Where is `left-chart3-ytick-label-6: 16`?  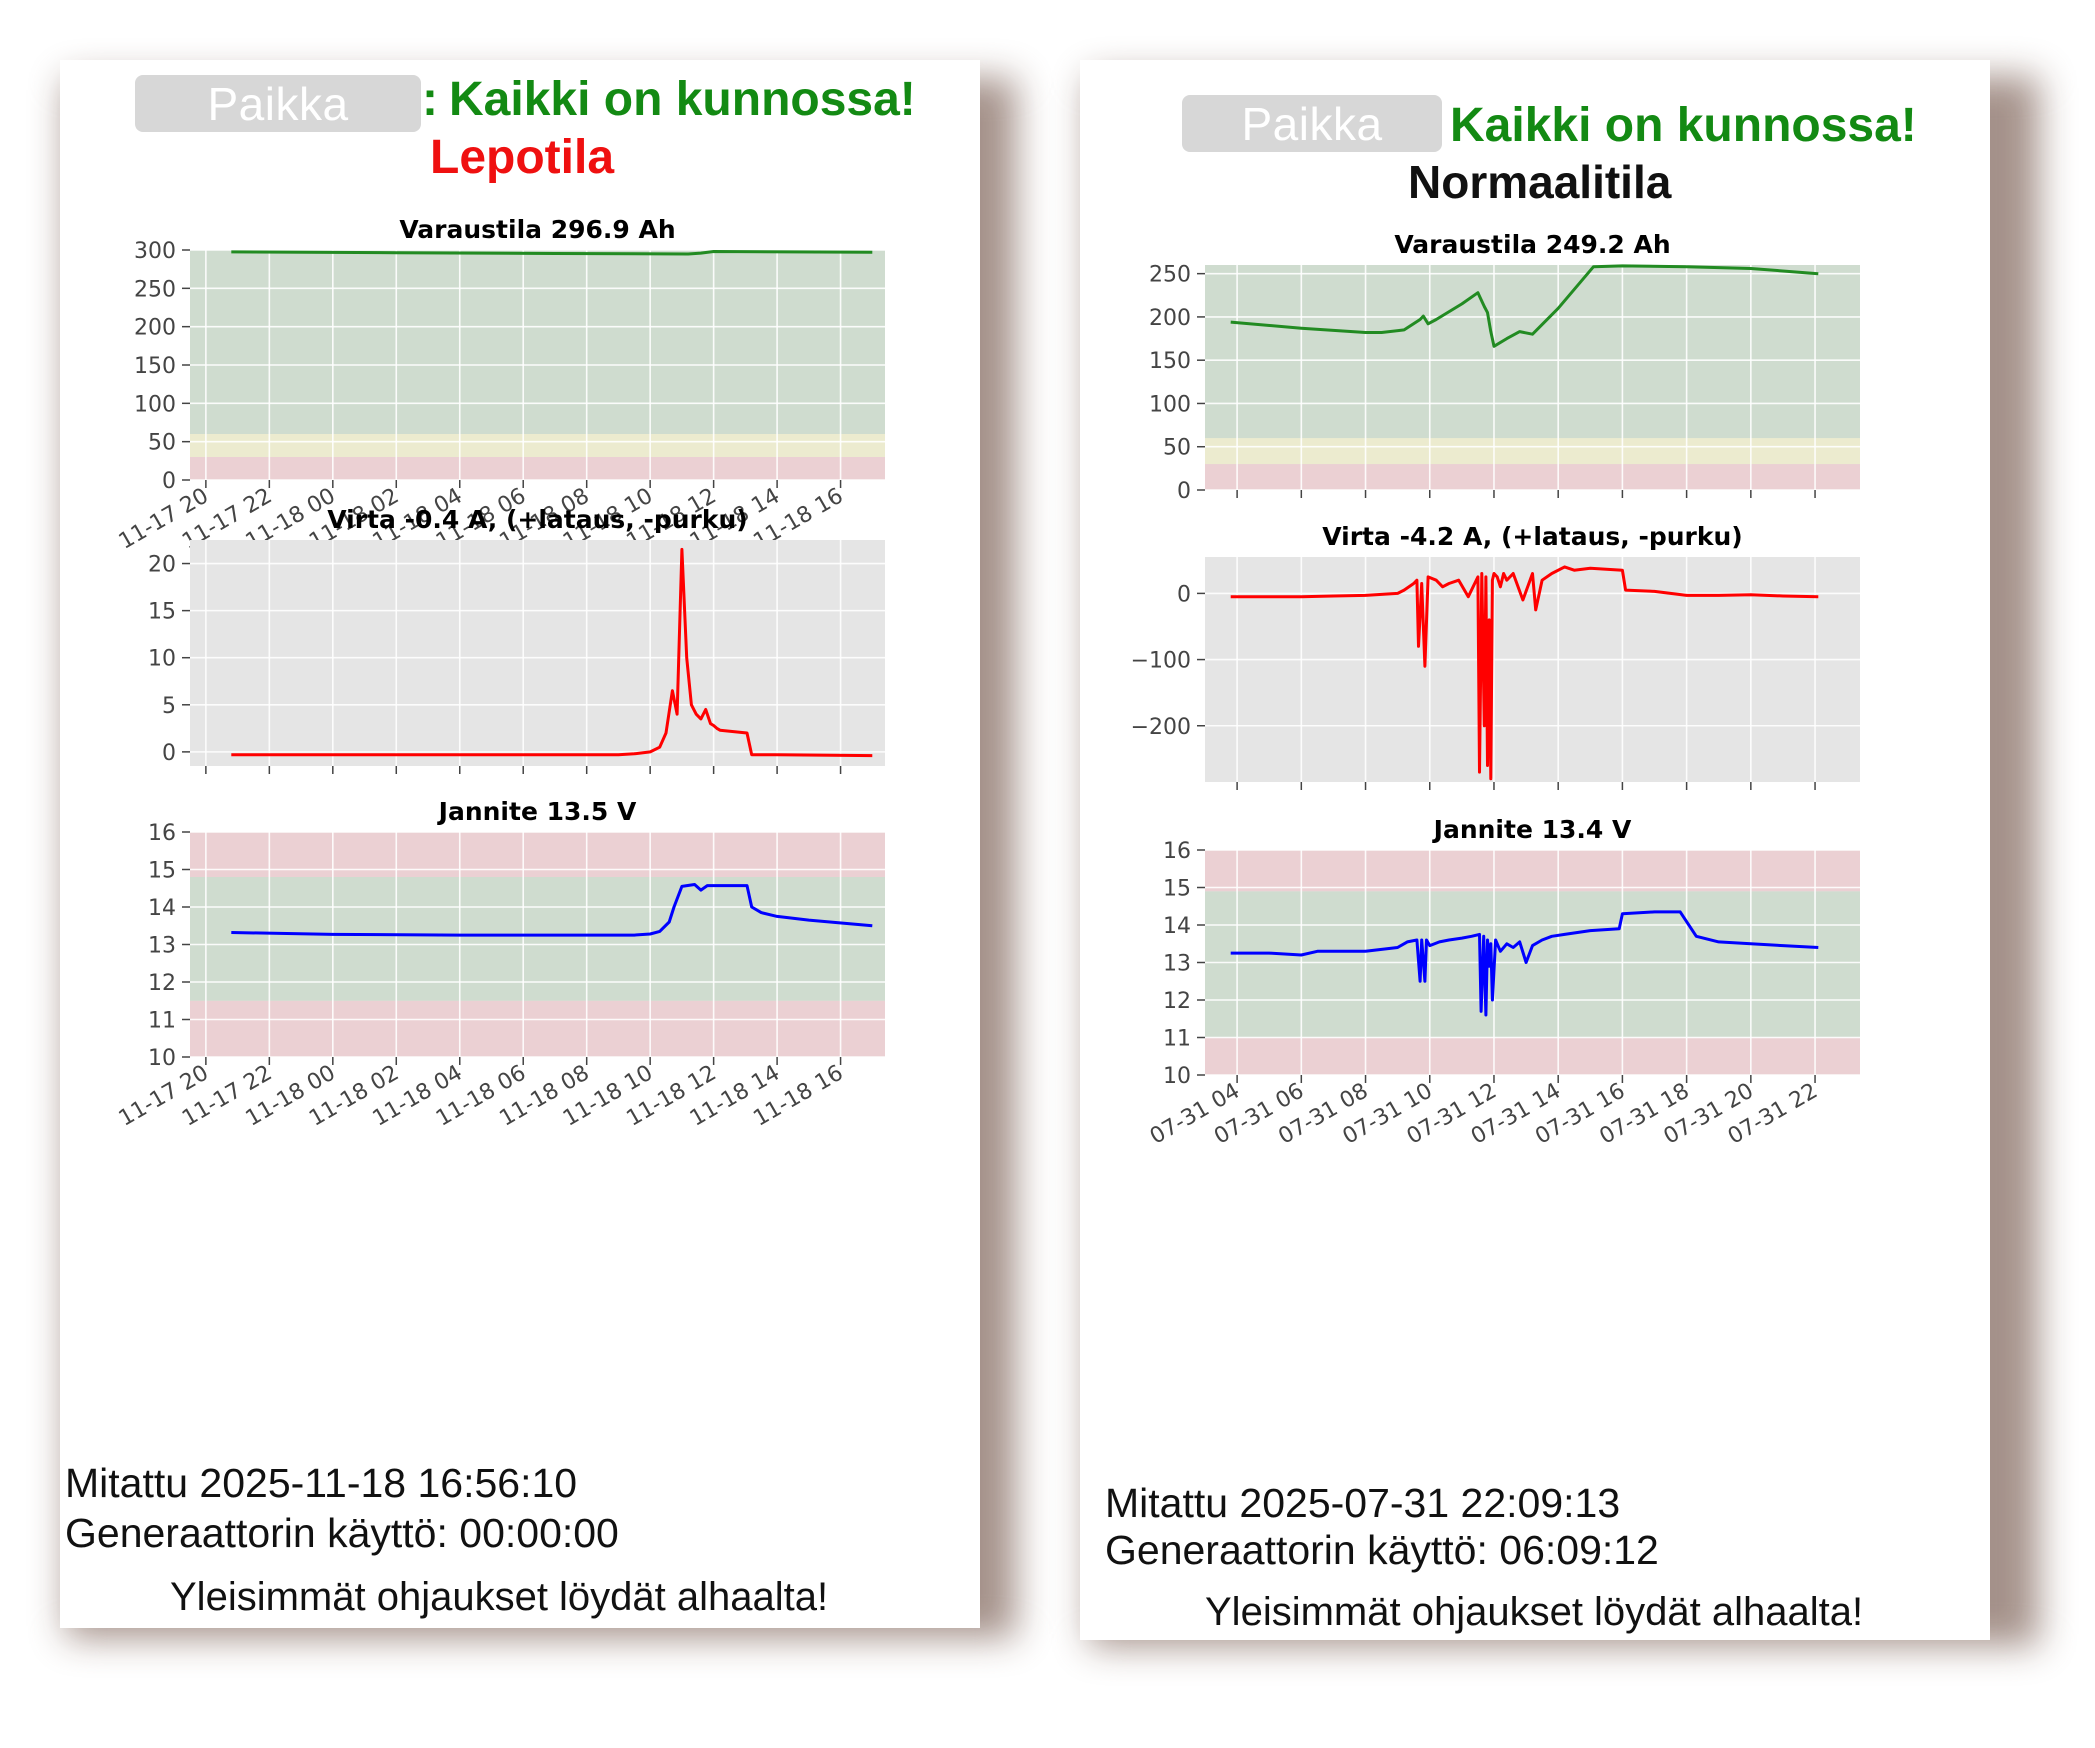
left-chart3-ytick-label-6: 16 is located at coordinates (162, 833).